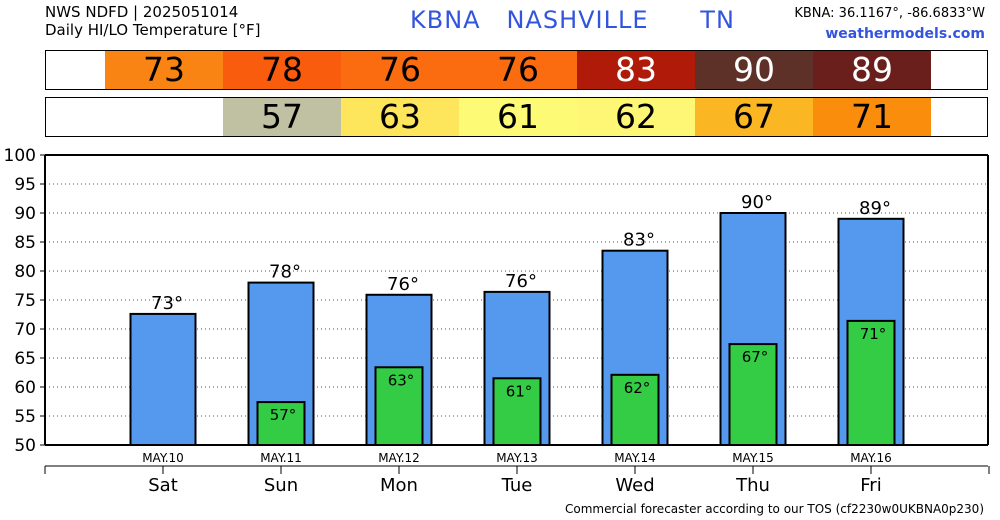 The width and height of the screenshot is (1000, 520). I want to click on y-tick-label: 50, so click(25, 446).